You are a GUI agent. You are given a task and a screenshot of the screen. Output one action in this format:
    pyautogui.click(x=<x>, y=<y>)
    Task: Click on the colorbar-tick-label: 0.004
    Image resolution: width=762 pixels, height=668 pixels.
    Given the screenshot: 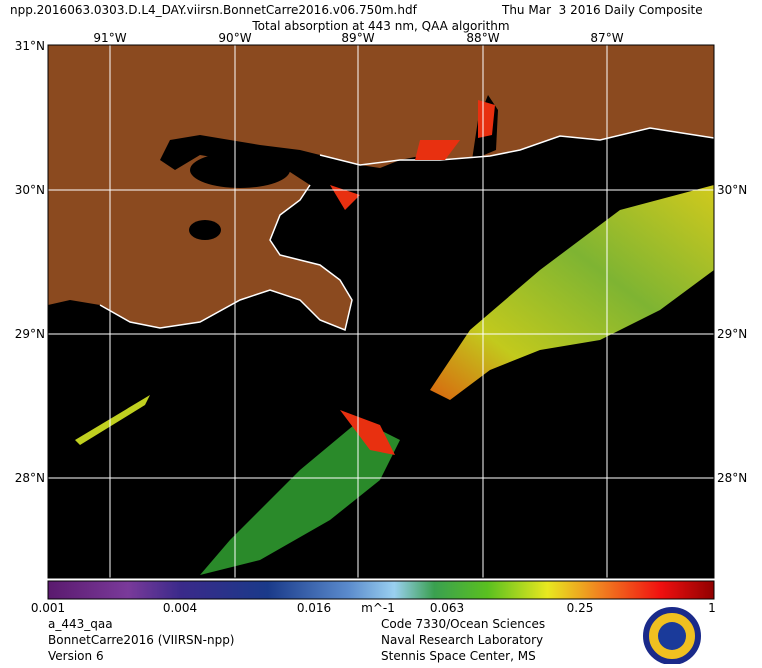 What is the action you would take?
    pyautogui.click(x=180, y=608)
    